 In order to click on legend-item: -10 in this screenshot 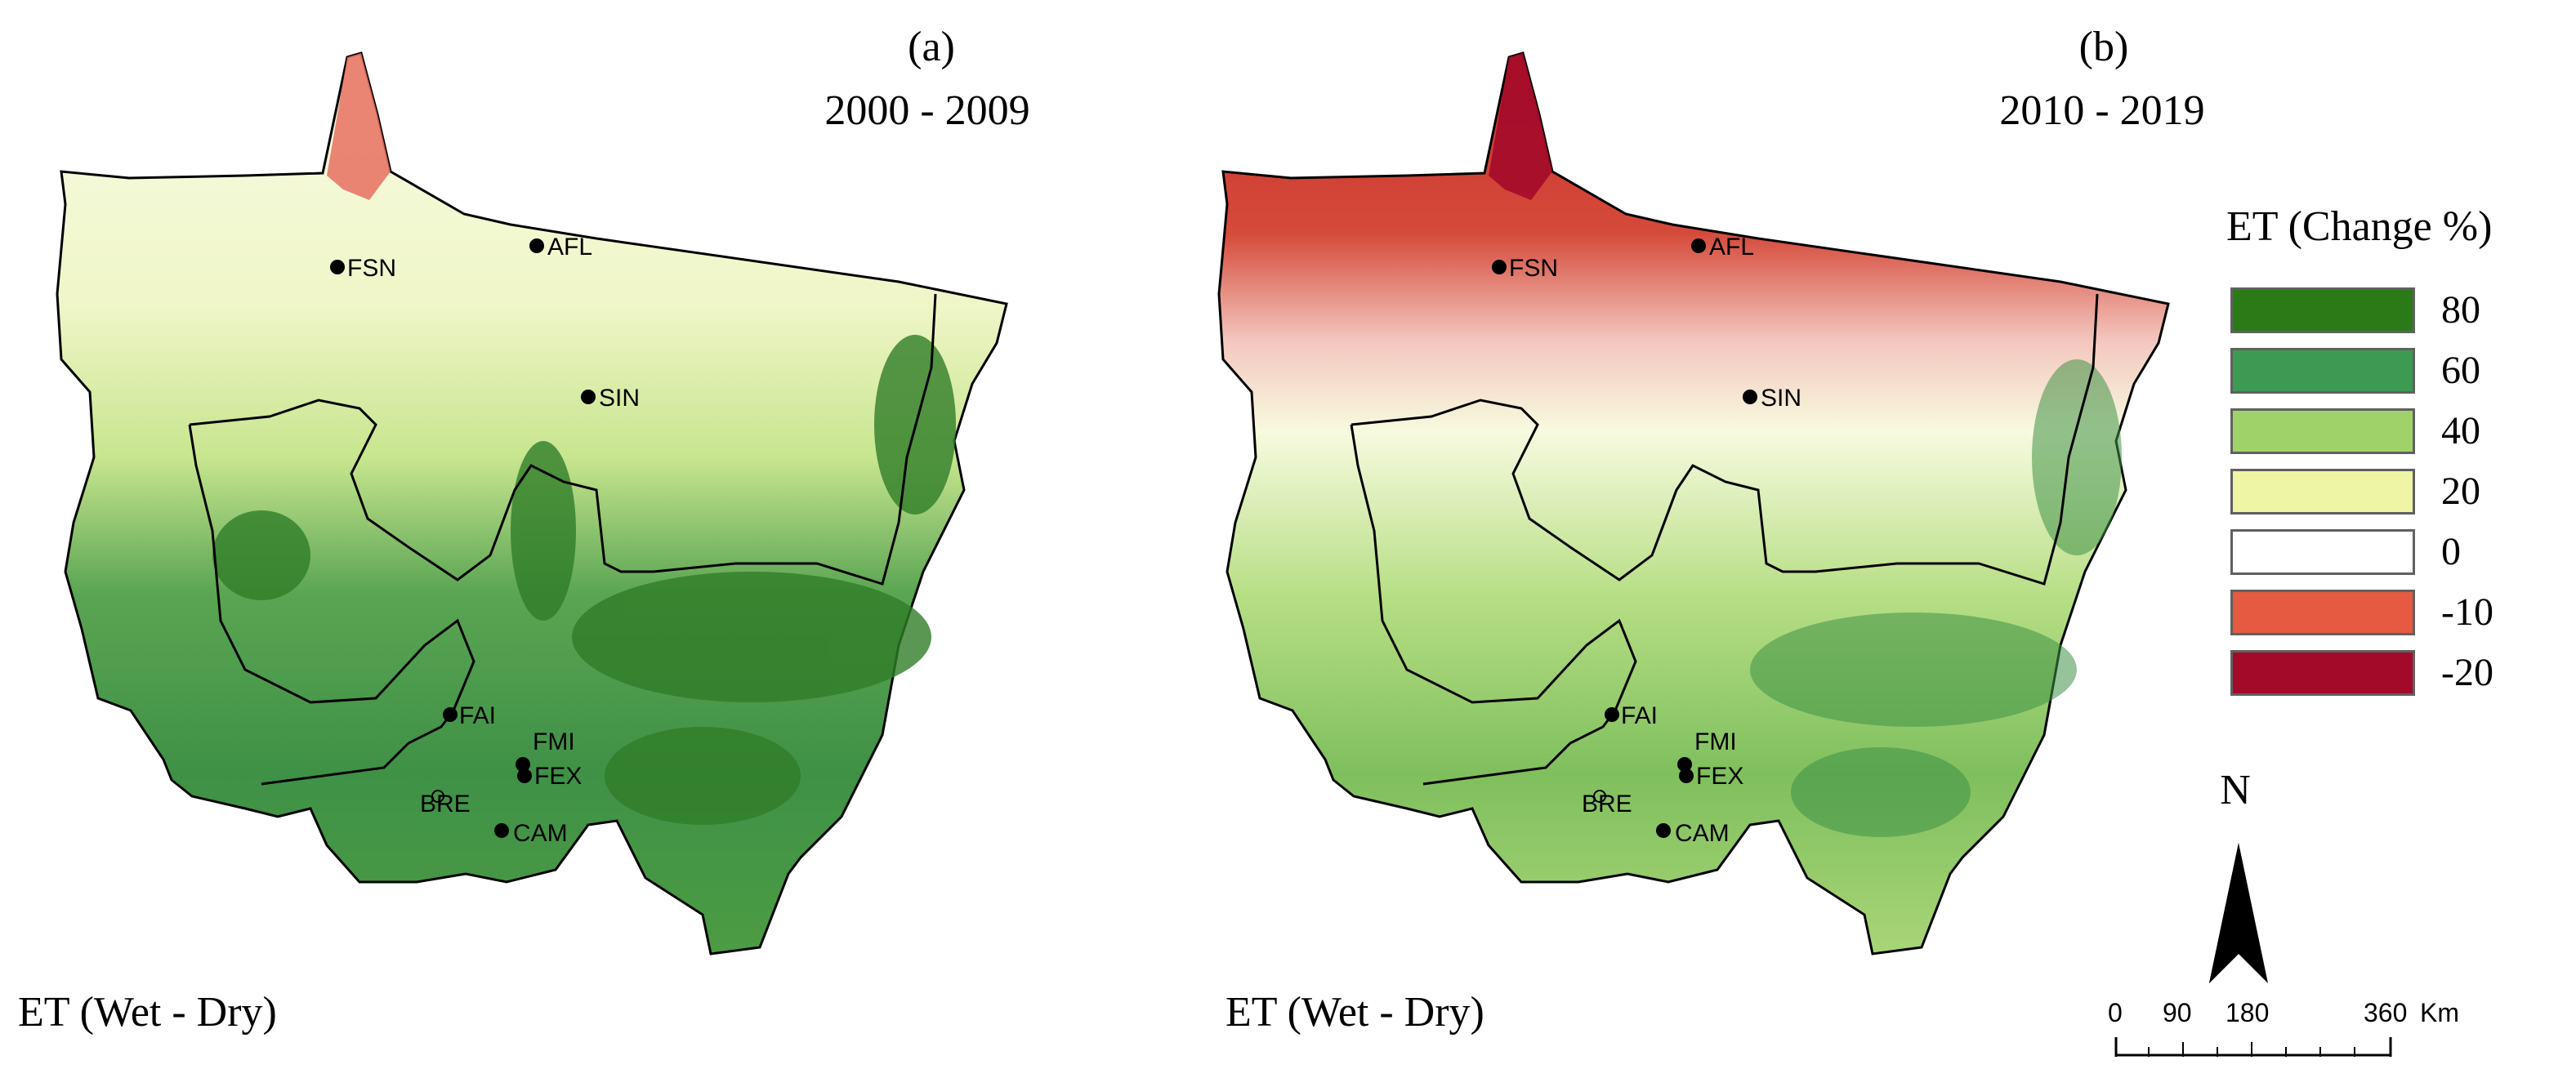, I will do `click(2394, 615)`.